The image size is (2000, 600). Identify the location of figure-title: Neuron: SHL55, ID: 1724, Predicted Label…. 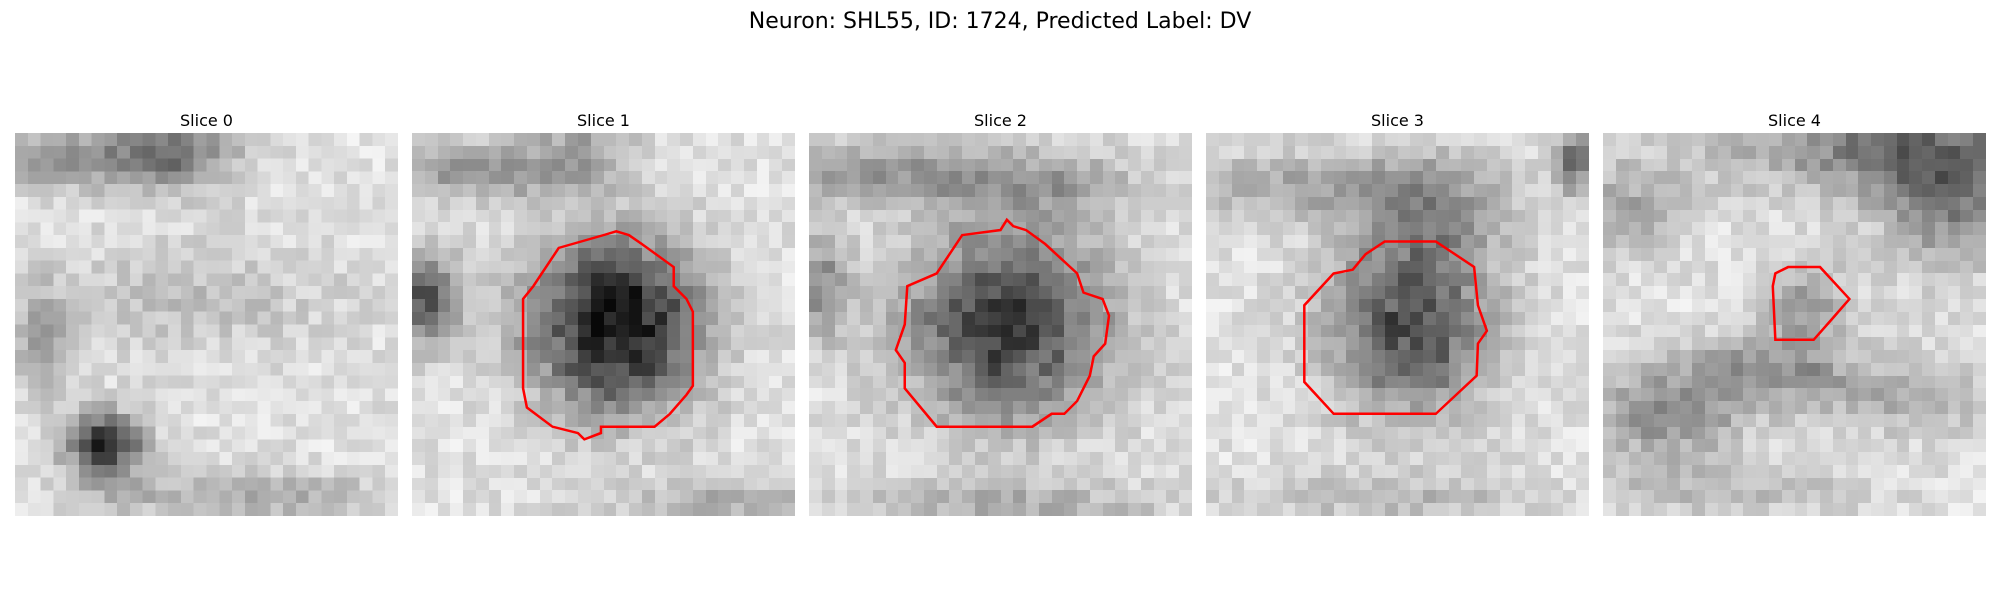
(1000, 21).